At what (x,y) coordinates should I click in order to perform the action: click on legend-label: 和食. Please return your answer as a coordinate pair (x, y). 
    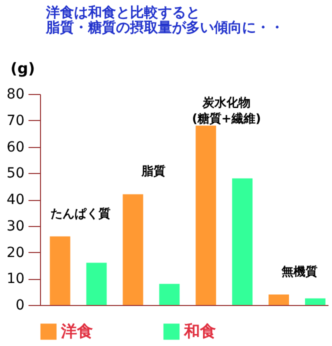
    Looking at the image, I should click on (199, 331).